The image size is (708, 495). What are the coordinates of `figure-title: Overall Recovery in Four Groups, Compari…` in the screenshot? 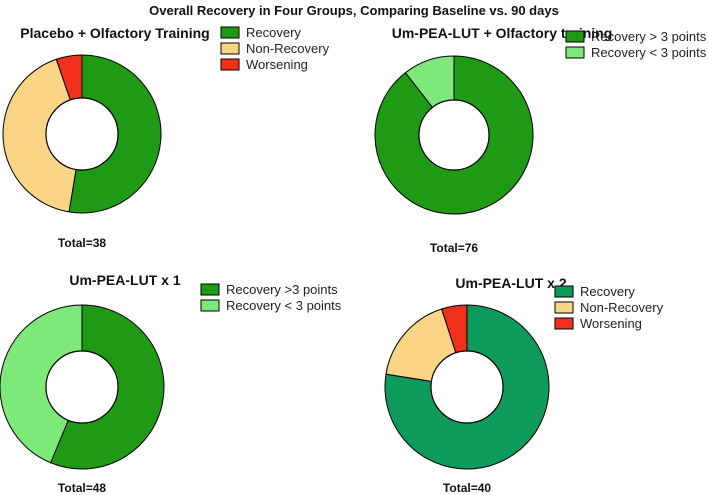 It's located at (354, 10).